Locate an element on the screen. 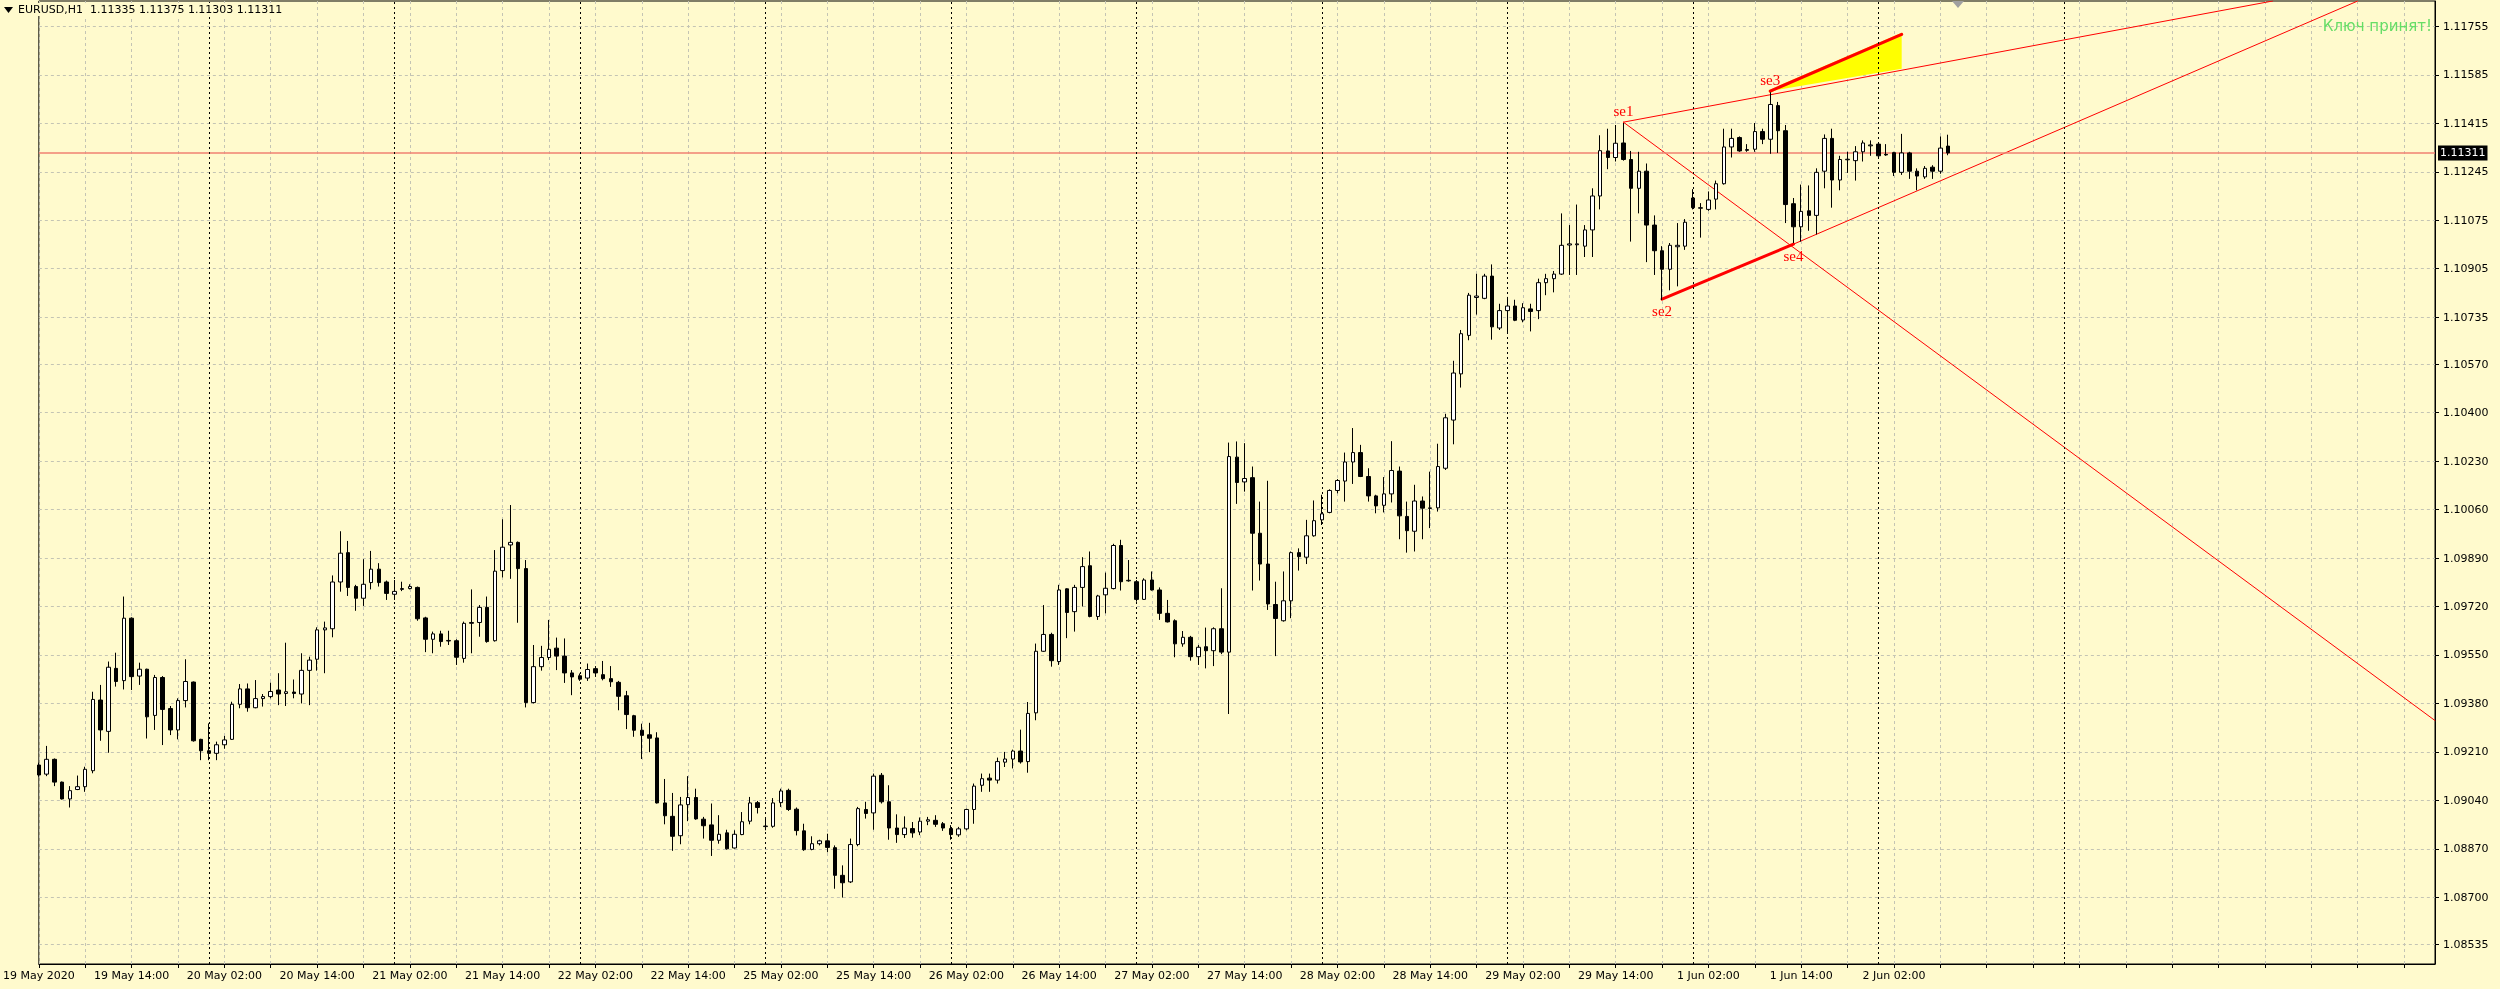  x-tick-label: 29 May 02:00 is located at coordinates (1523, 975).